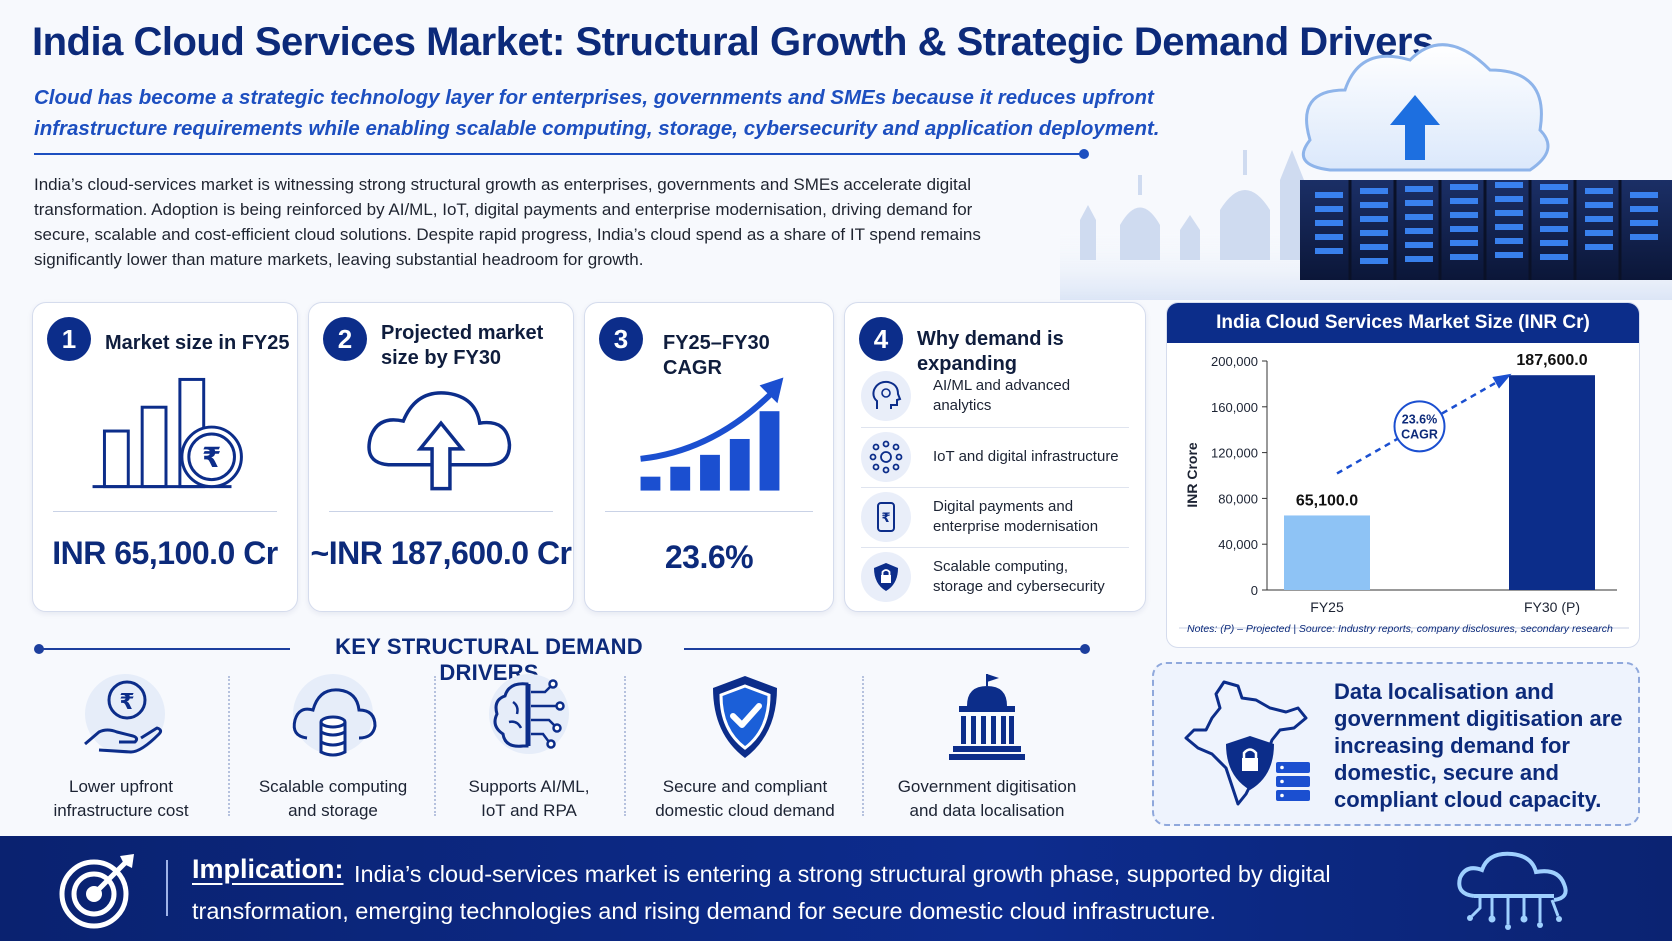 The height and width of the screenshot is (941, 1672). Describe the element at coordinates (1002, 395) in the screenshot. I see `reason-label: AI/ML and advanced analytics` at that location.